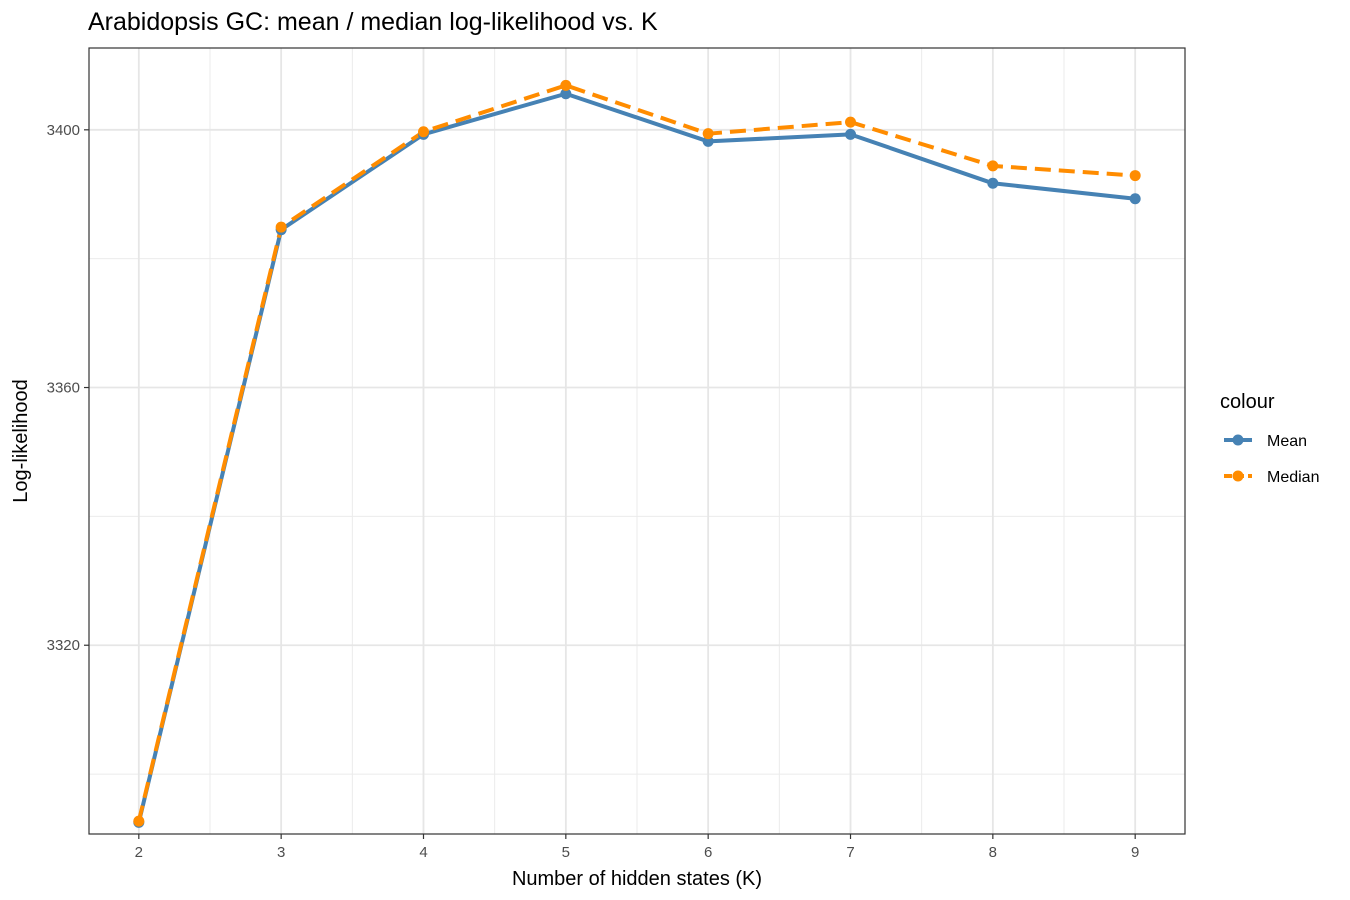 Image resolution: width=1350 pixels, height=900 pixels. What do you see at coordinates (63, 388) in the screenshot?
I see `y-tick-label: 3360` at bounding box center [63, 388].